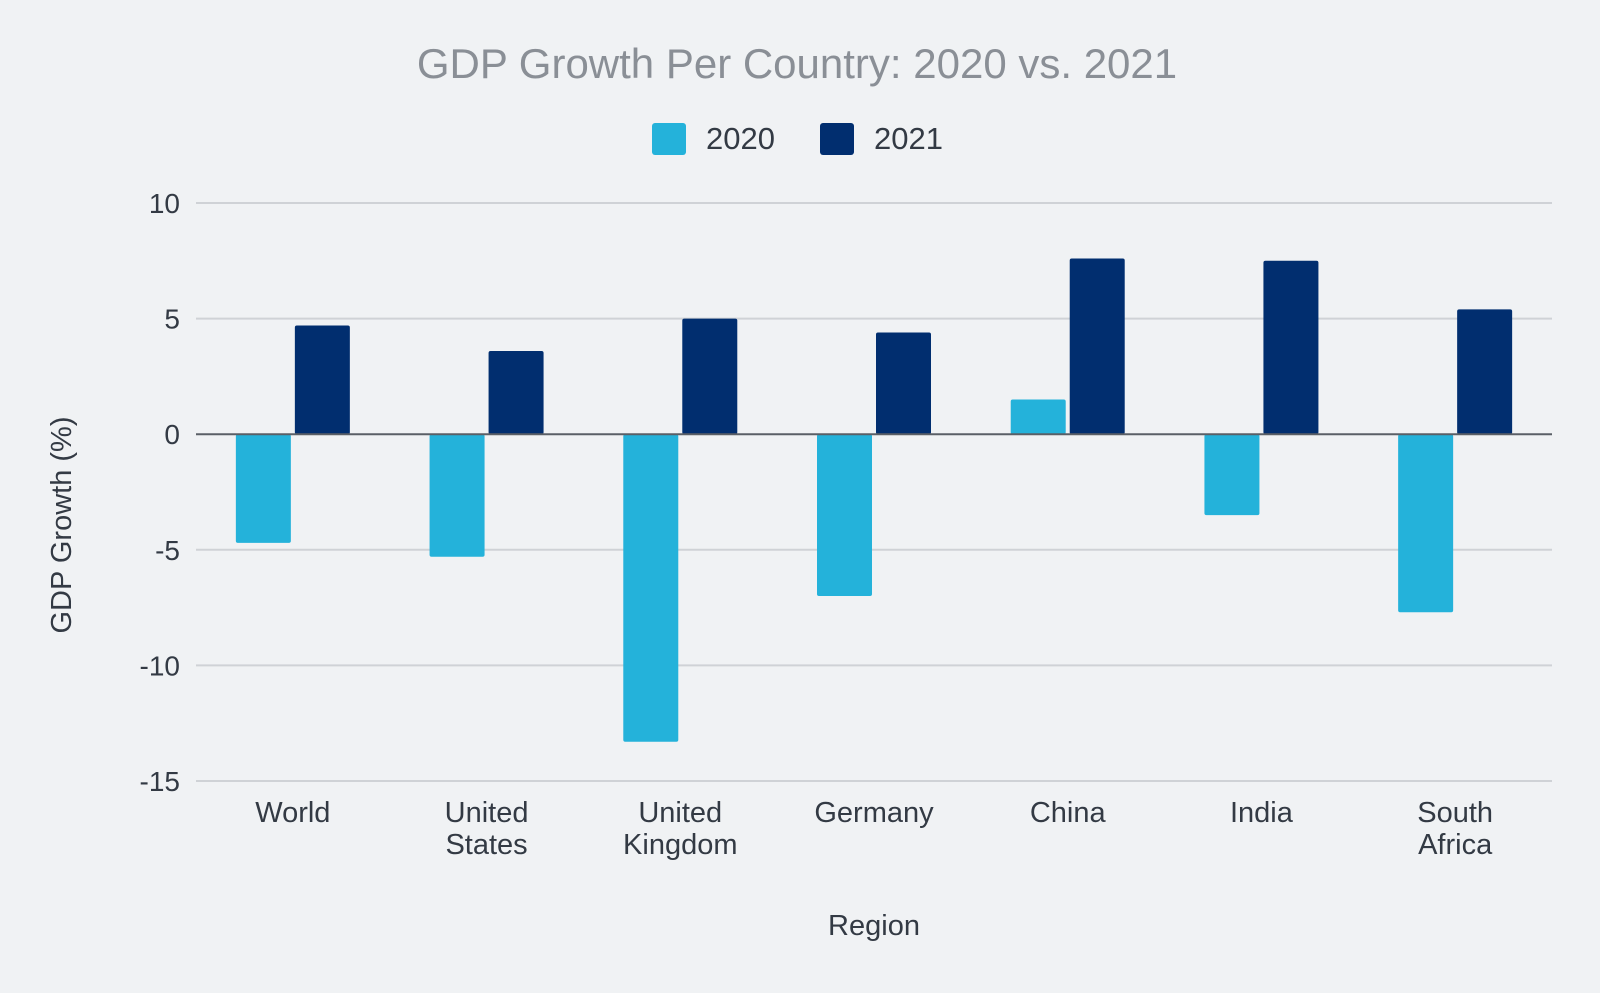 The image size is (1600, 993). I want to click on x-tick-label-line: China, so click(1068, 813).